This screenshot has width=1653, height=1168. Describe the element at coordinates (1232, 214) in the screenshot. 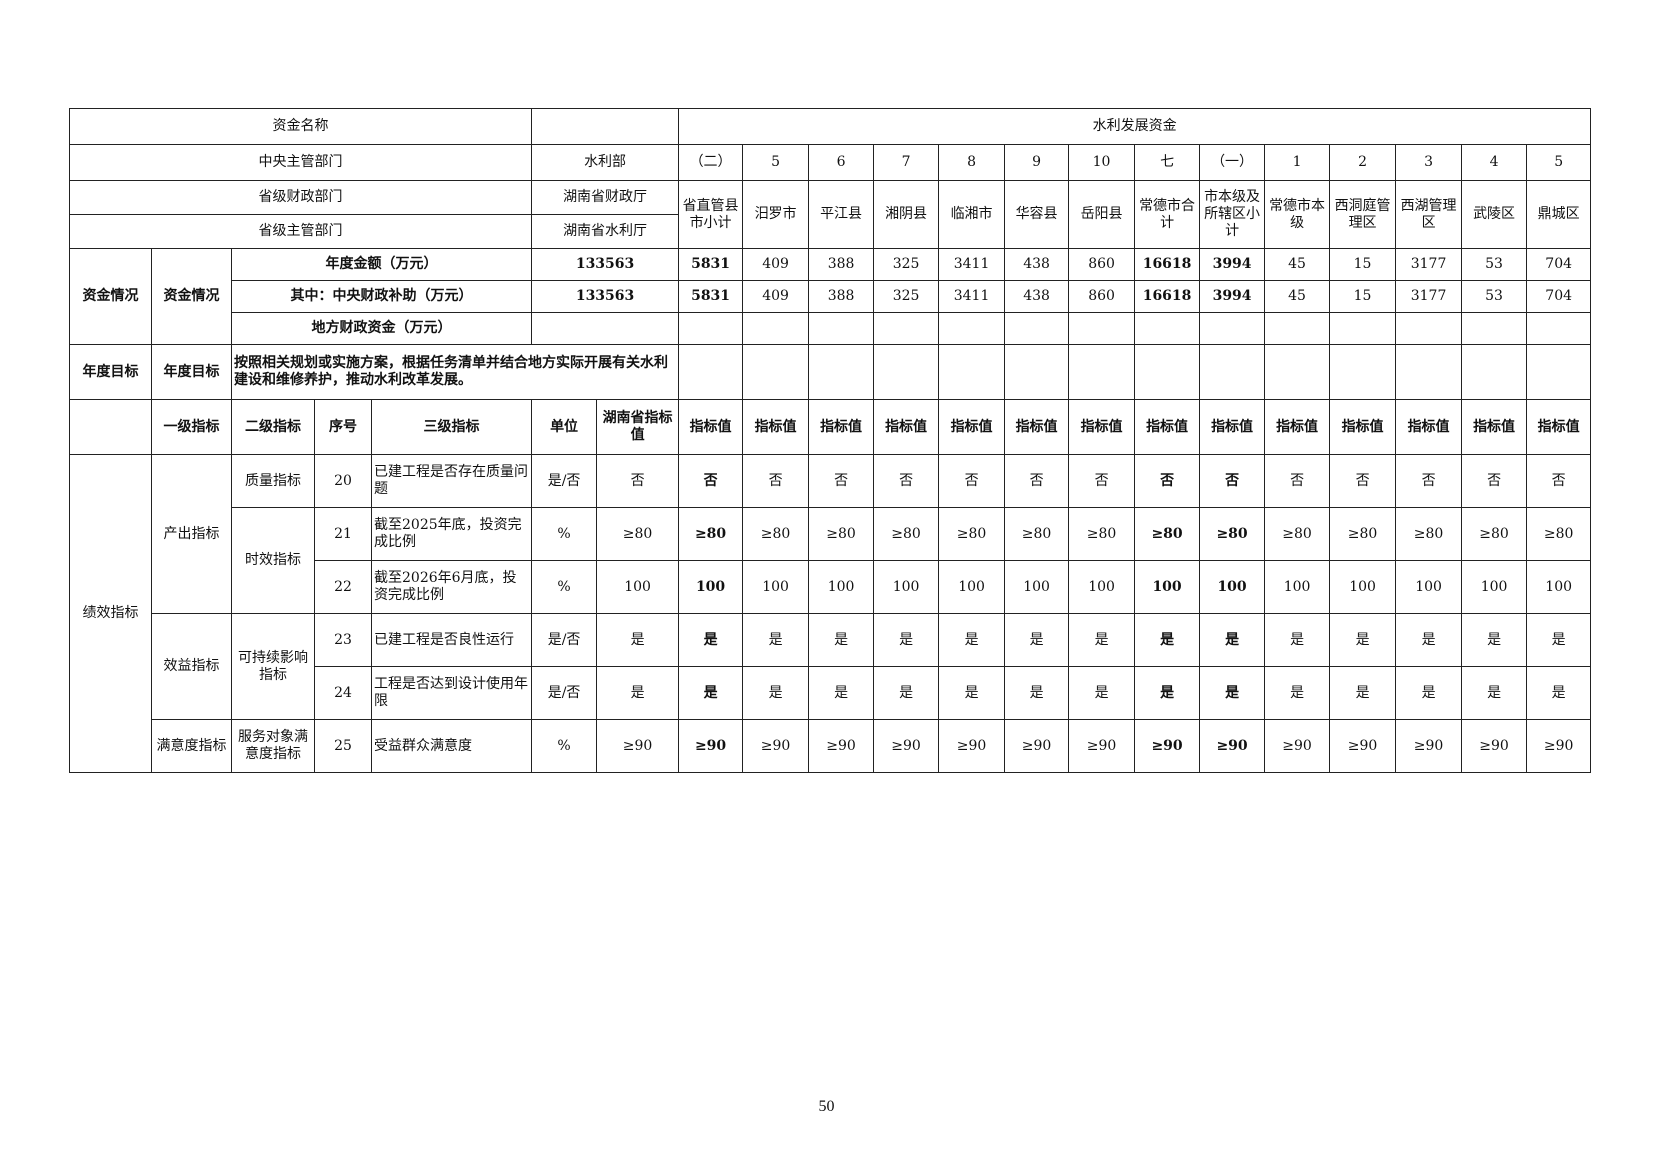

I see `column-region-name: 市本级及所辖区小计` at that location.